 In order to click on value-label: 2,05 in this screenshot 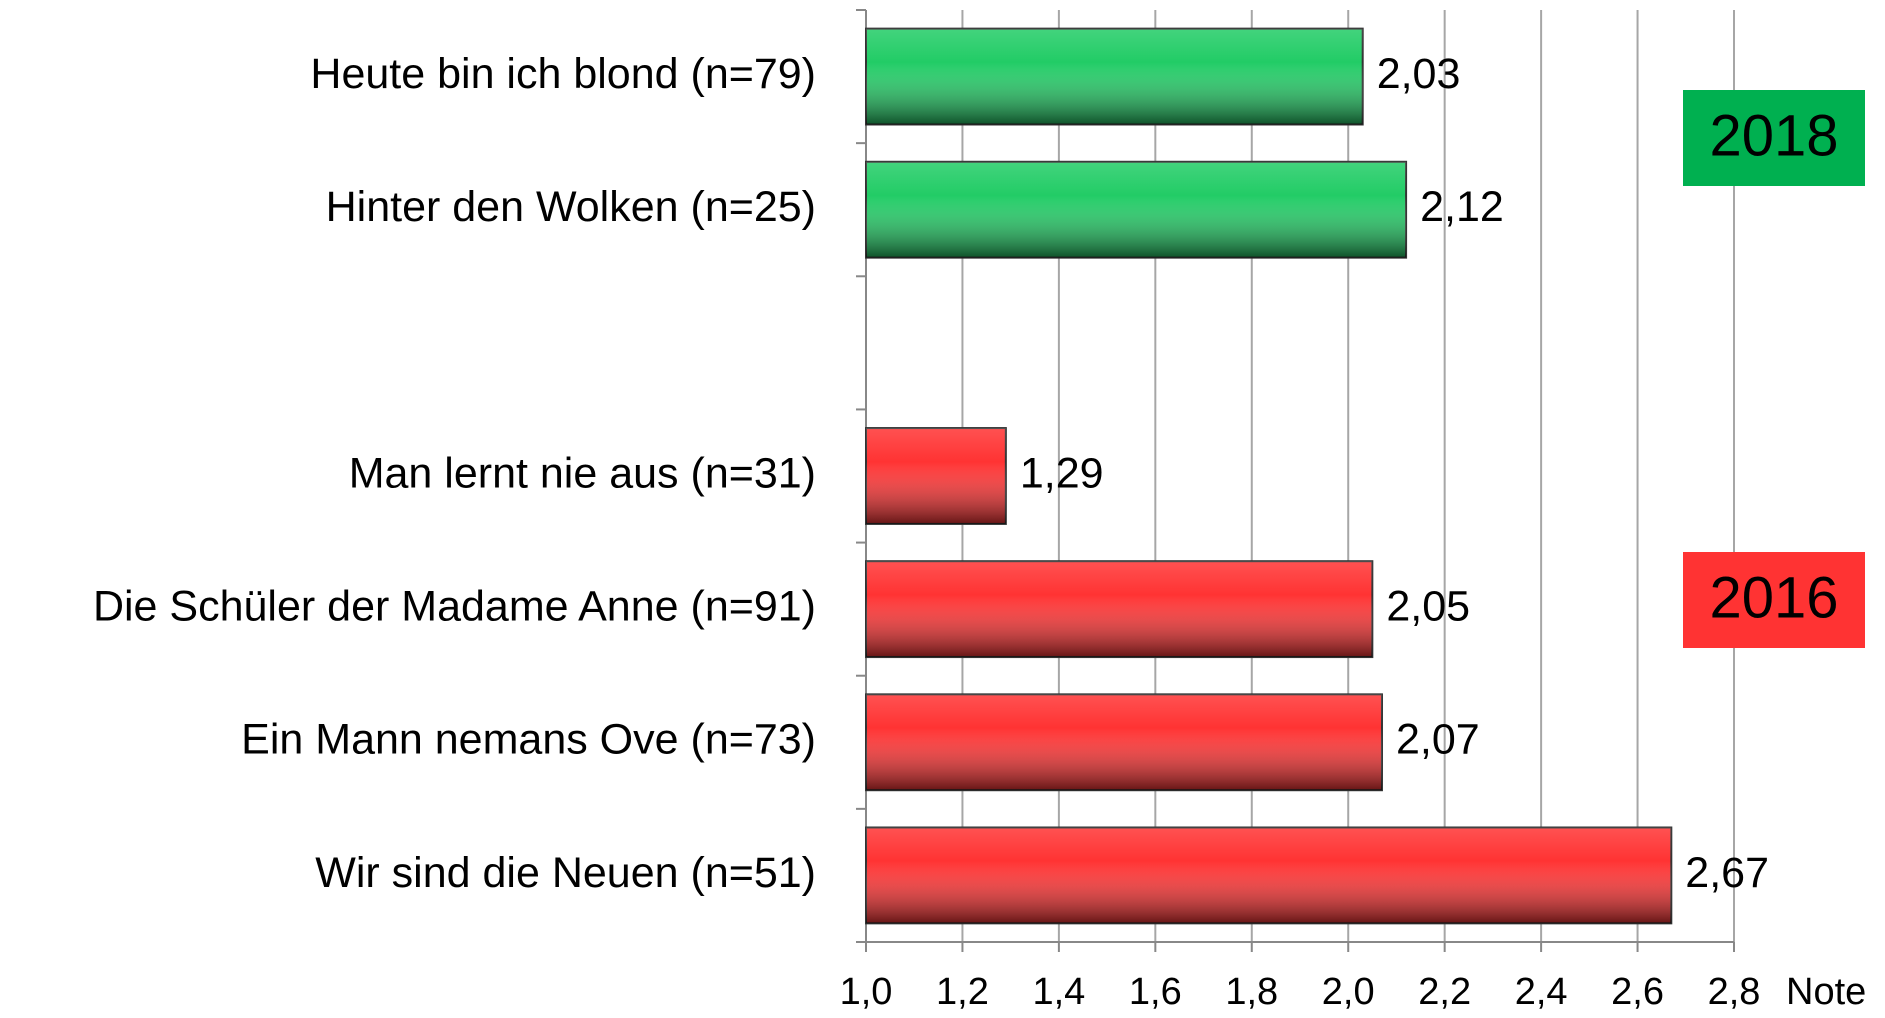, I will do `click(1428, 607)`.